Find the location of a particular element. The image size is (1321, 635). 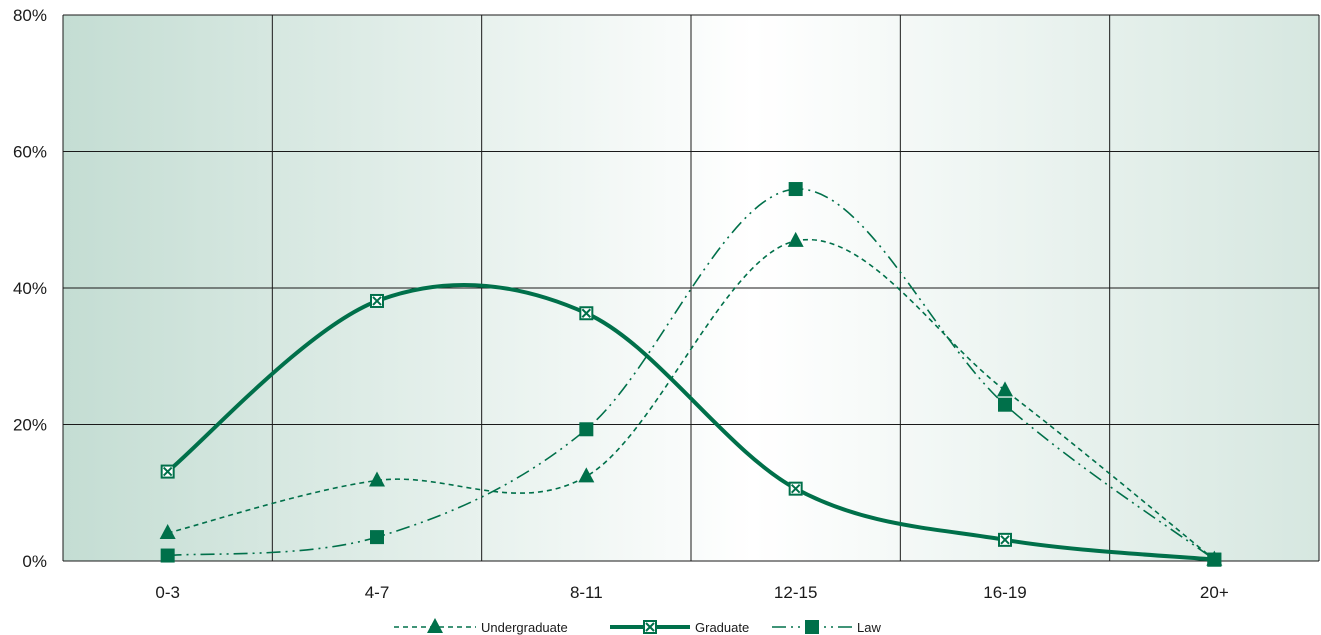

legend-label: Undergraduate is located at coordinates (524, 627).